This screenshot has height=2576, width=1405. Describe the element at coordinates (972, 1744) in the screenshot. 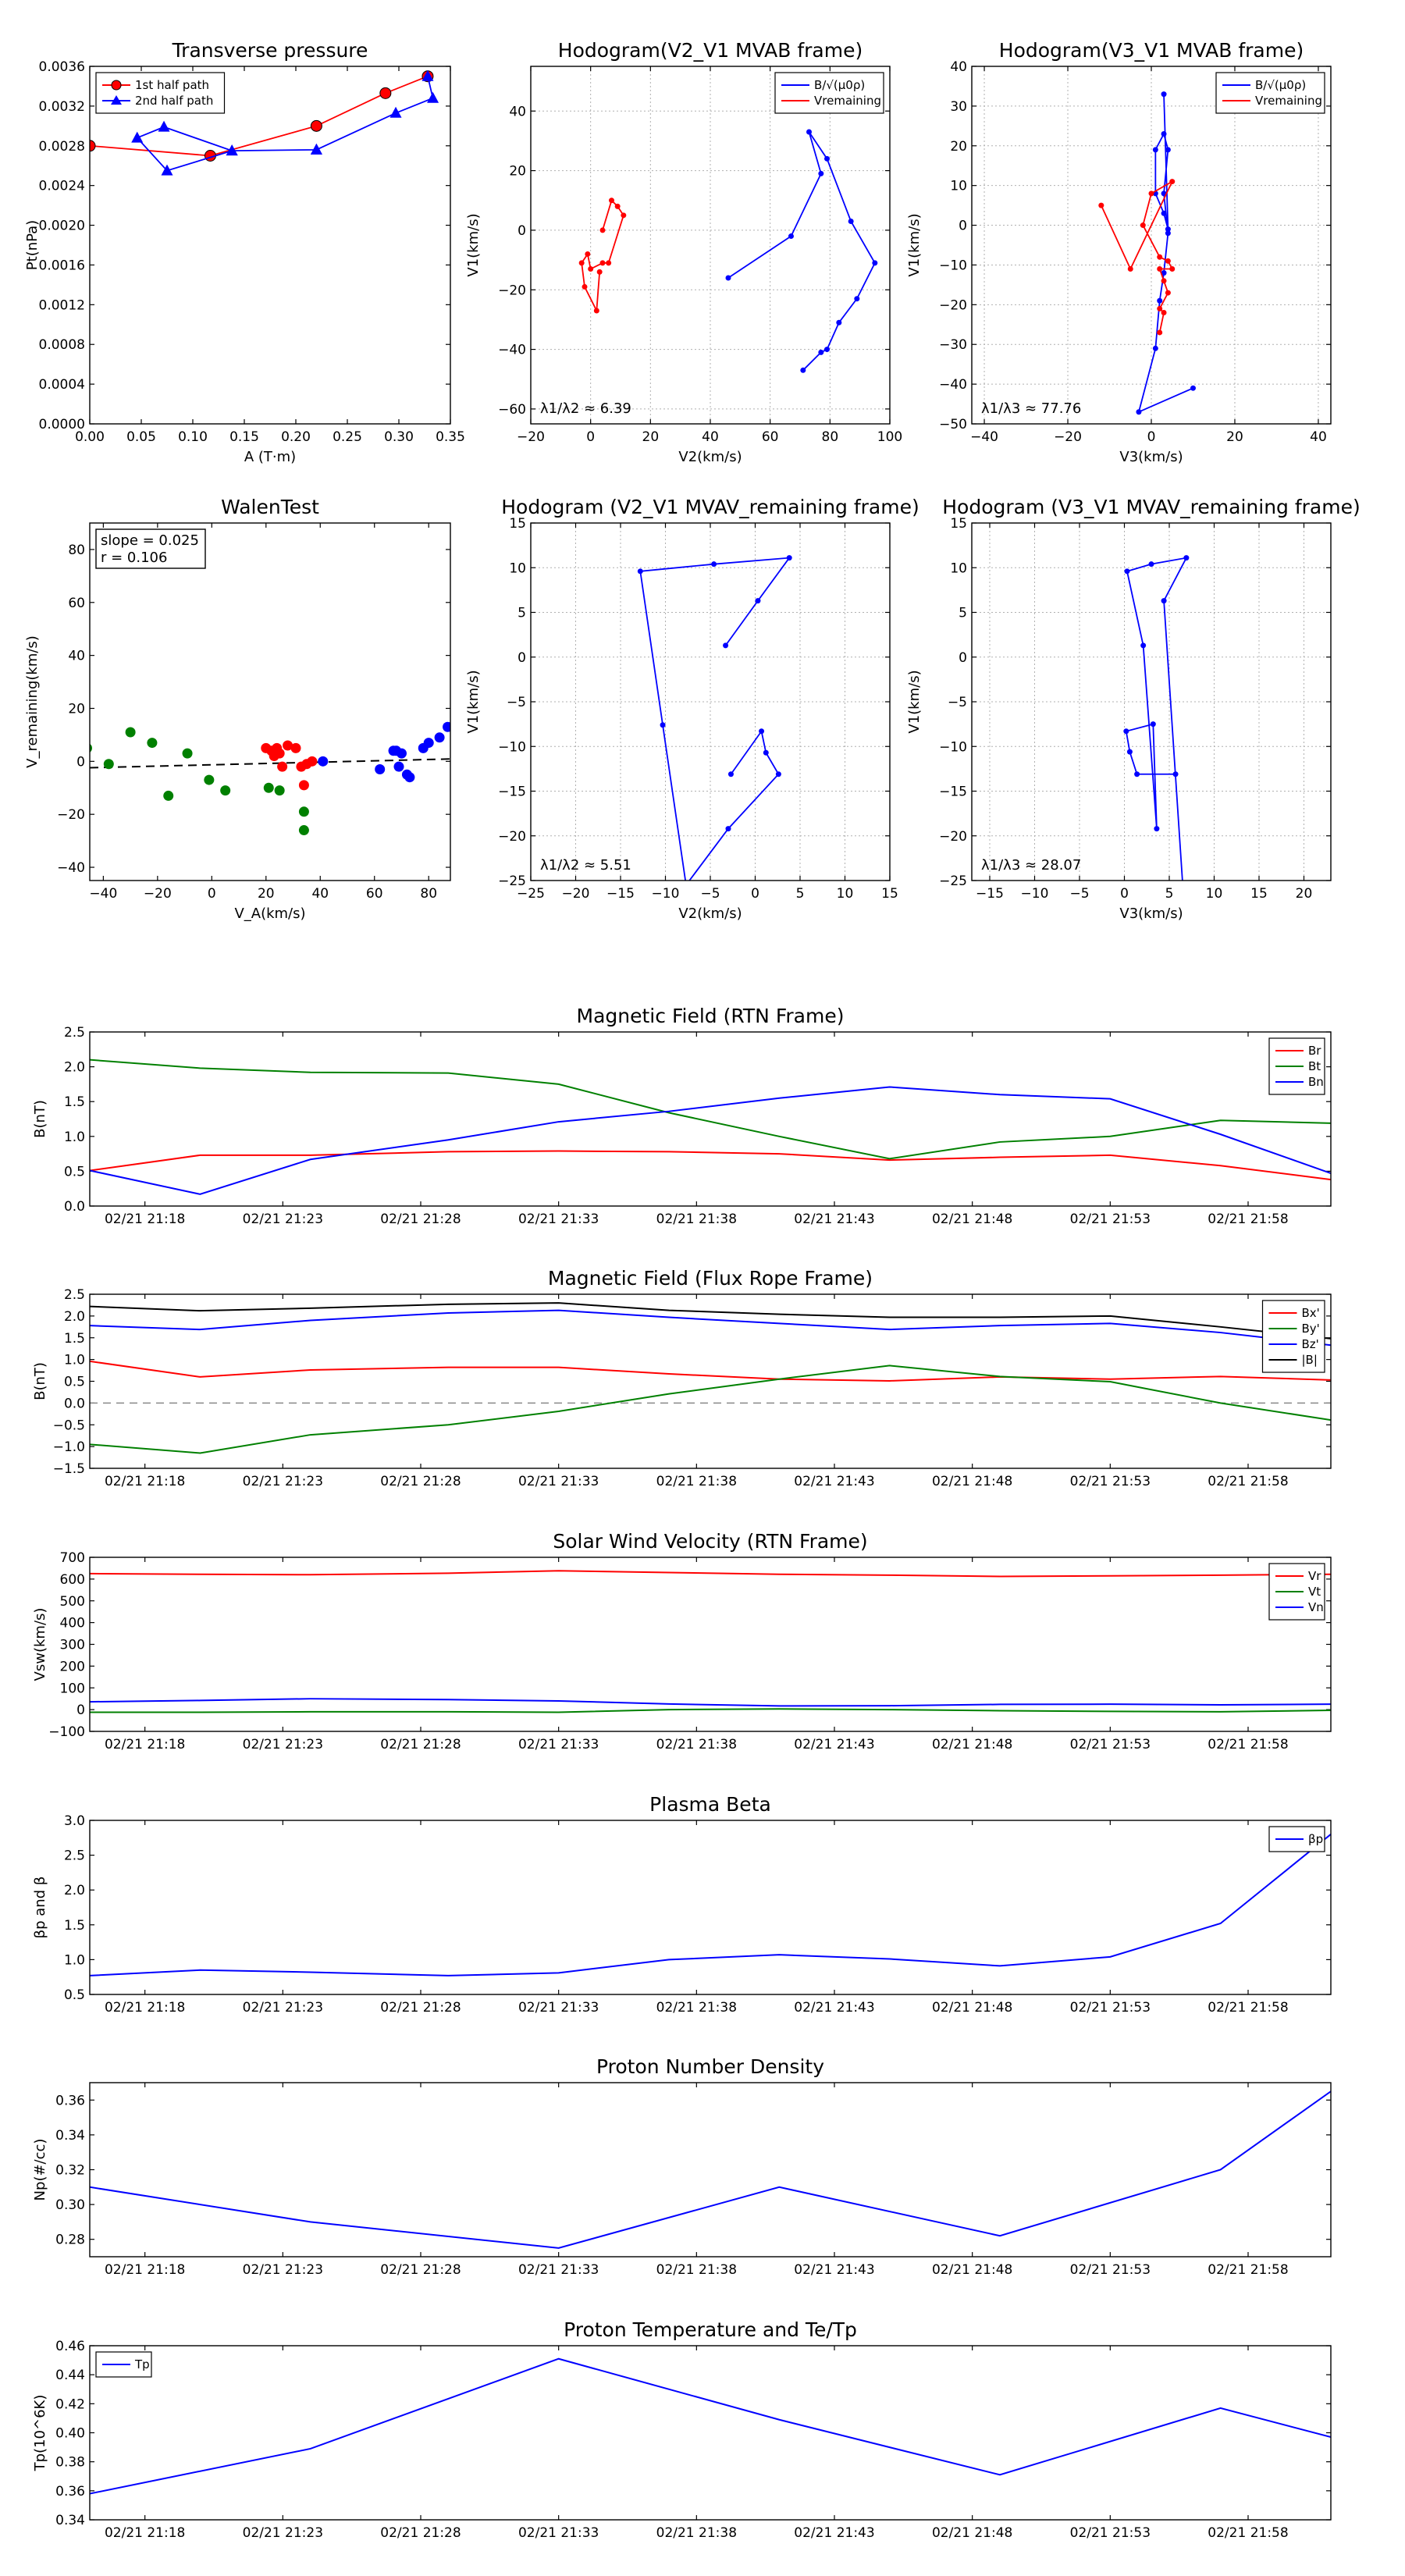

I see `x-tick-label: 02/21 21:48` at that location.